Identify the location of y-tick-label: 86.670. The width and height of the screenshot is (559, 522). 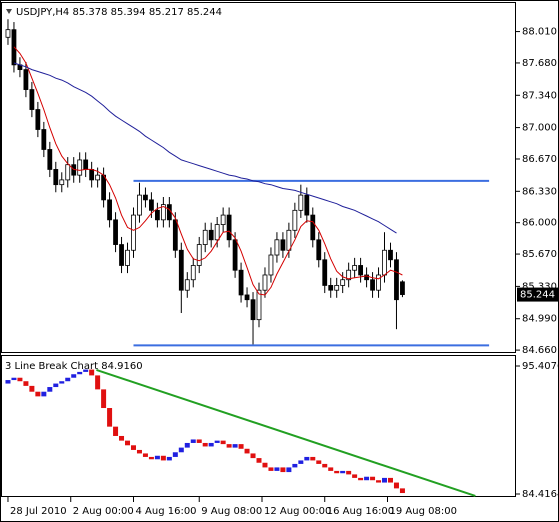
(539, 159).